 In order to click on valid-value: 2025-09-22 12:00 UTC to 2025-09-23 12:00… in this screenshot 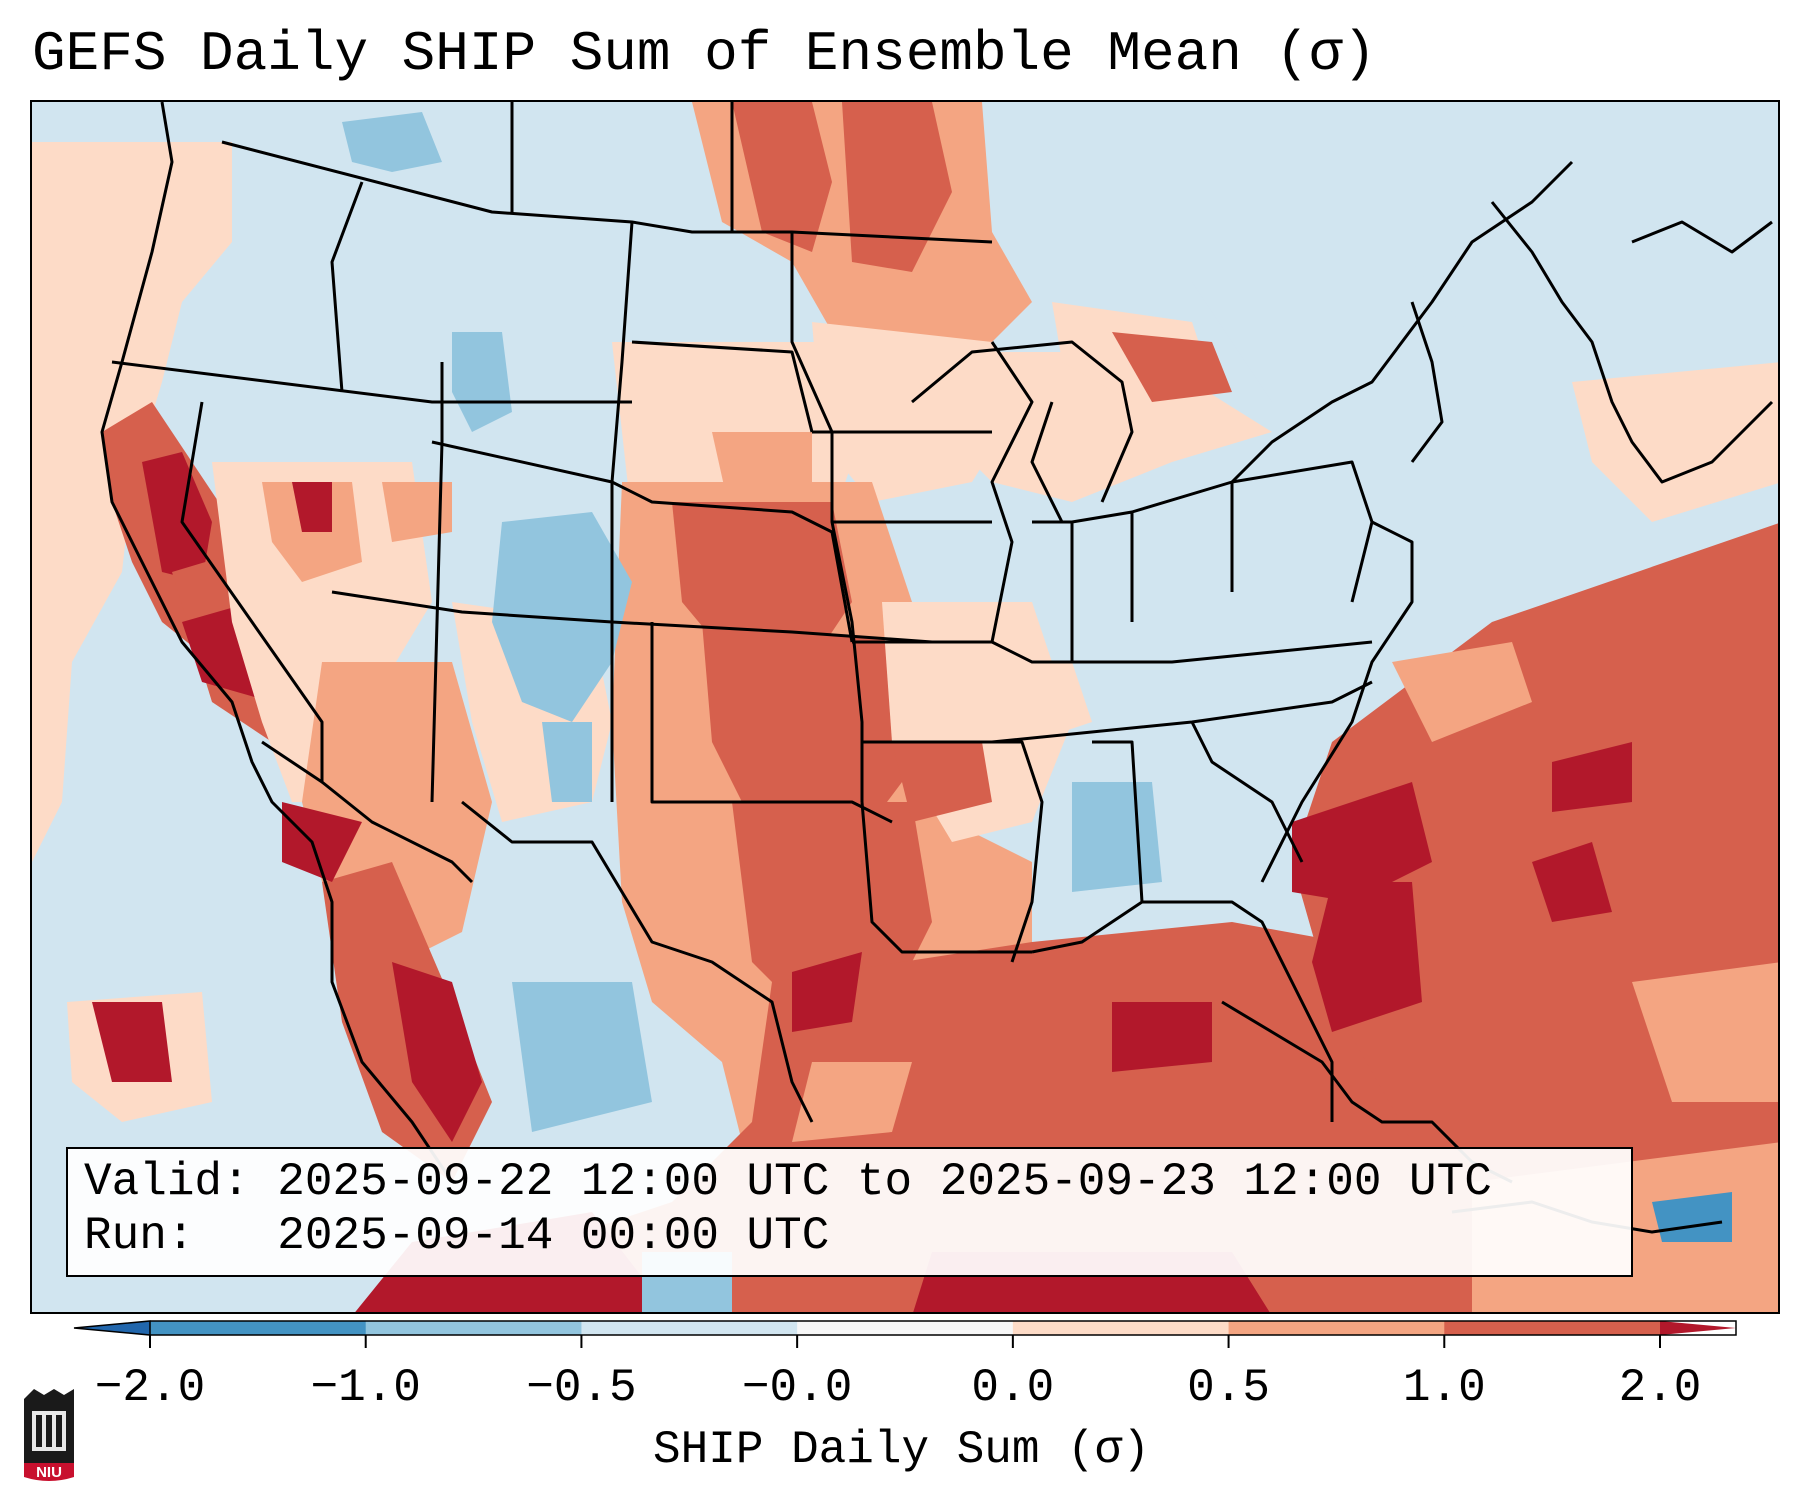, I will do `click(884, 1182)`.